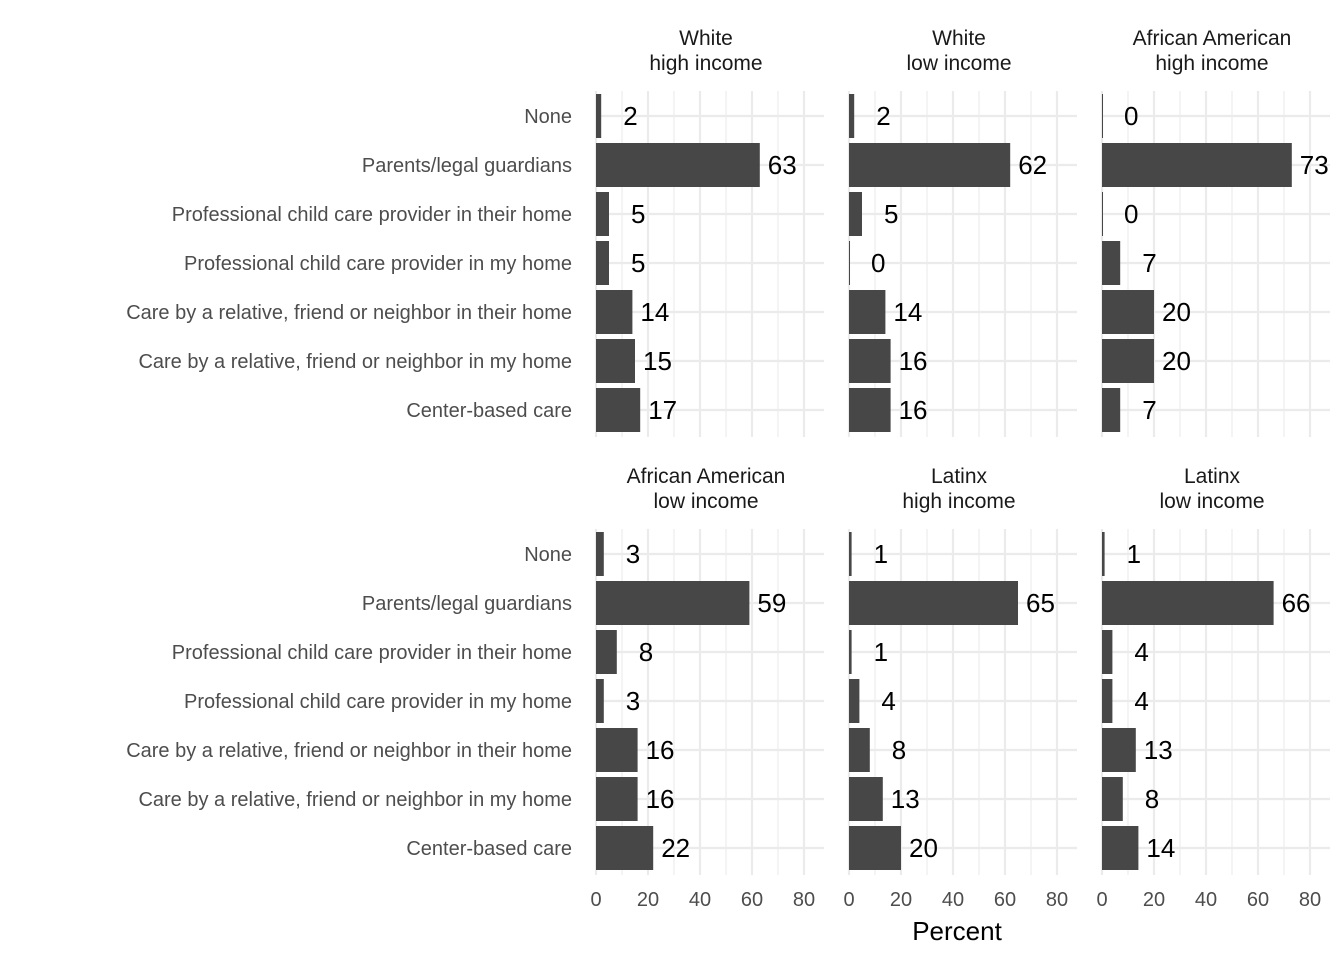 This screenshot has width=1344, height=960. I want to click on value-label: 73, so click(1314, 165).